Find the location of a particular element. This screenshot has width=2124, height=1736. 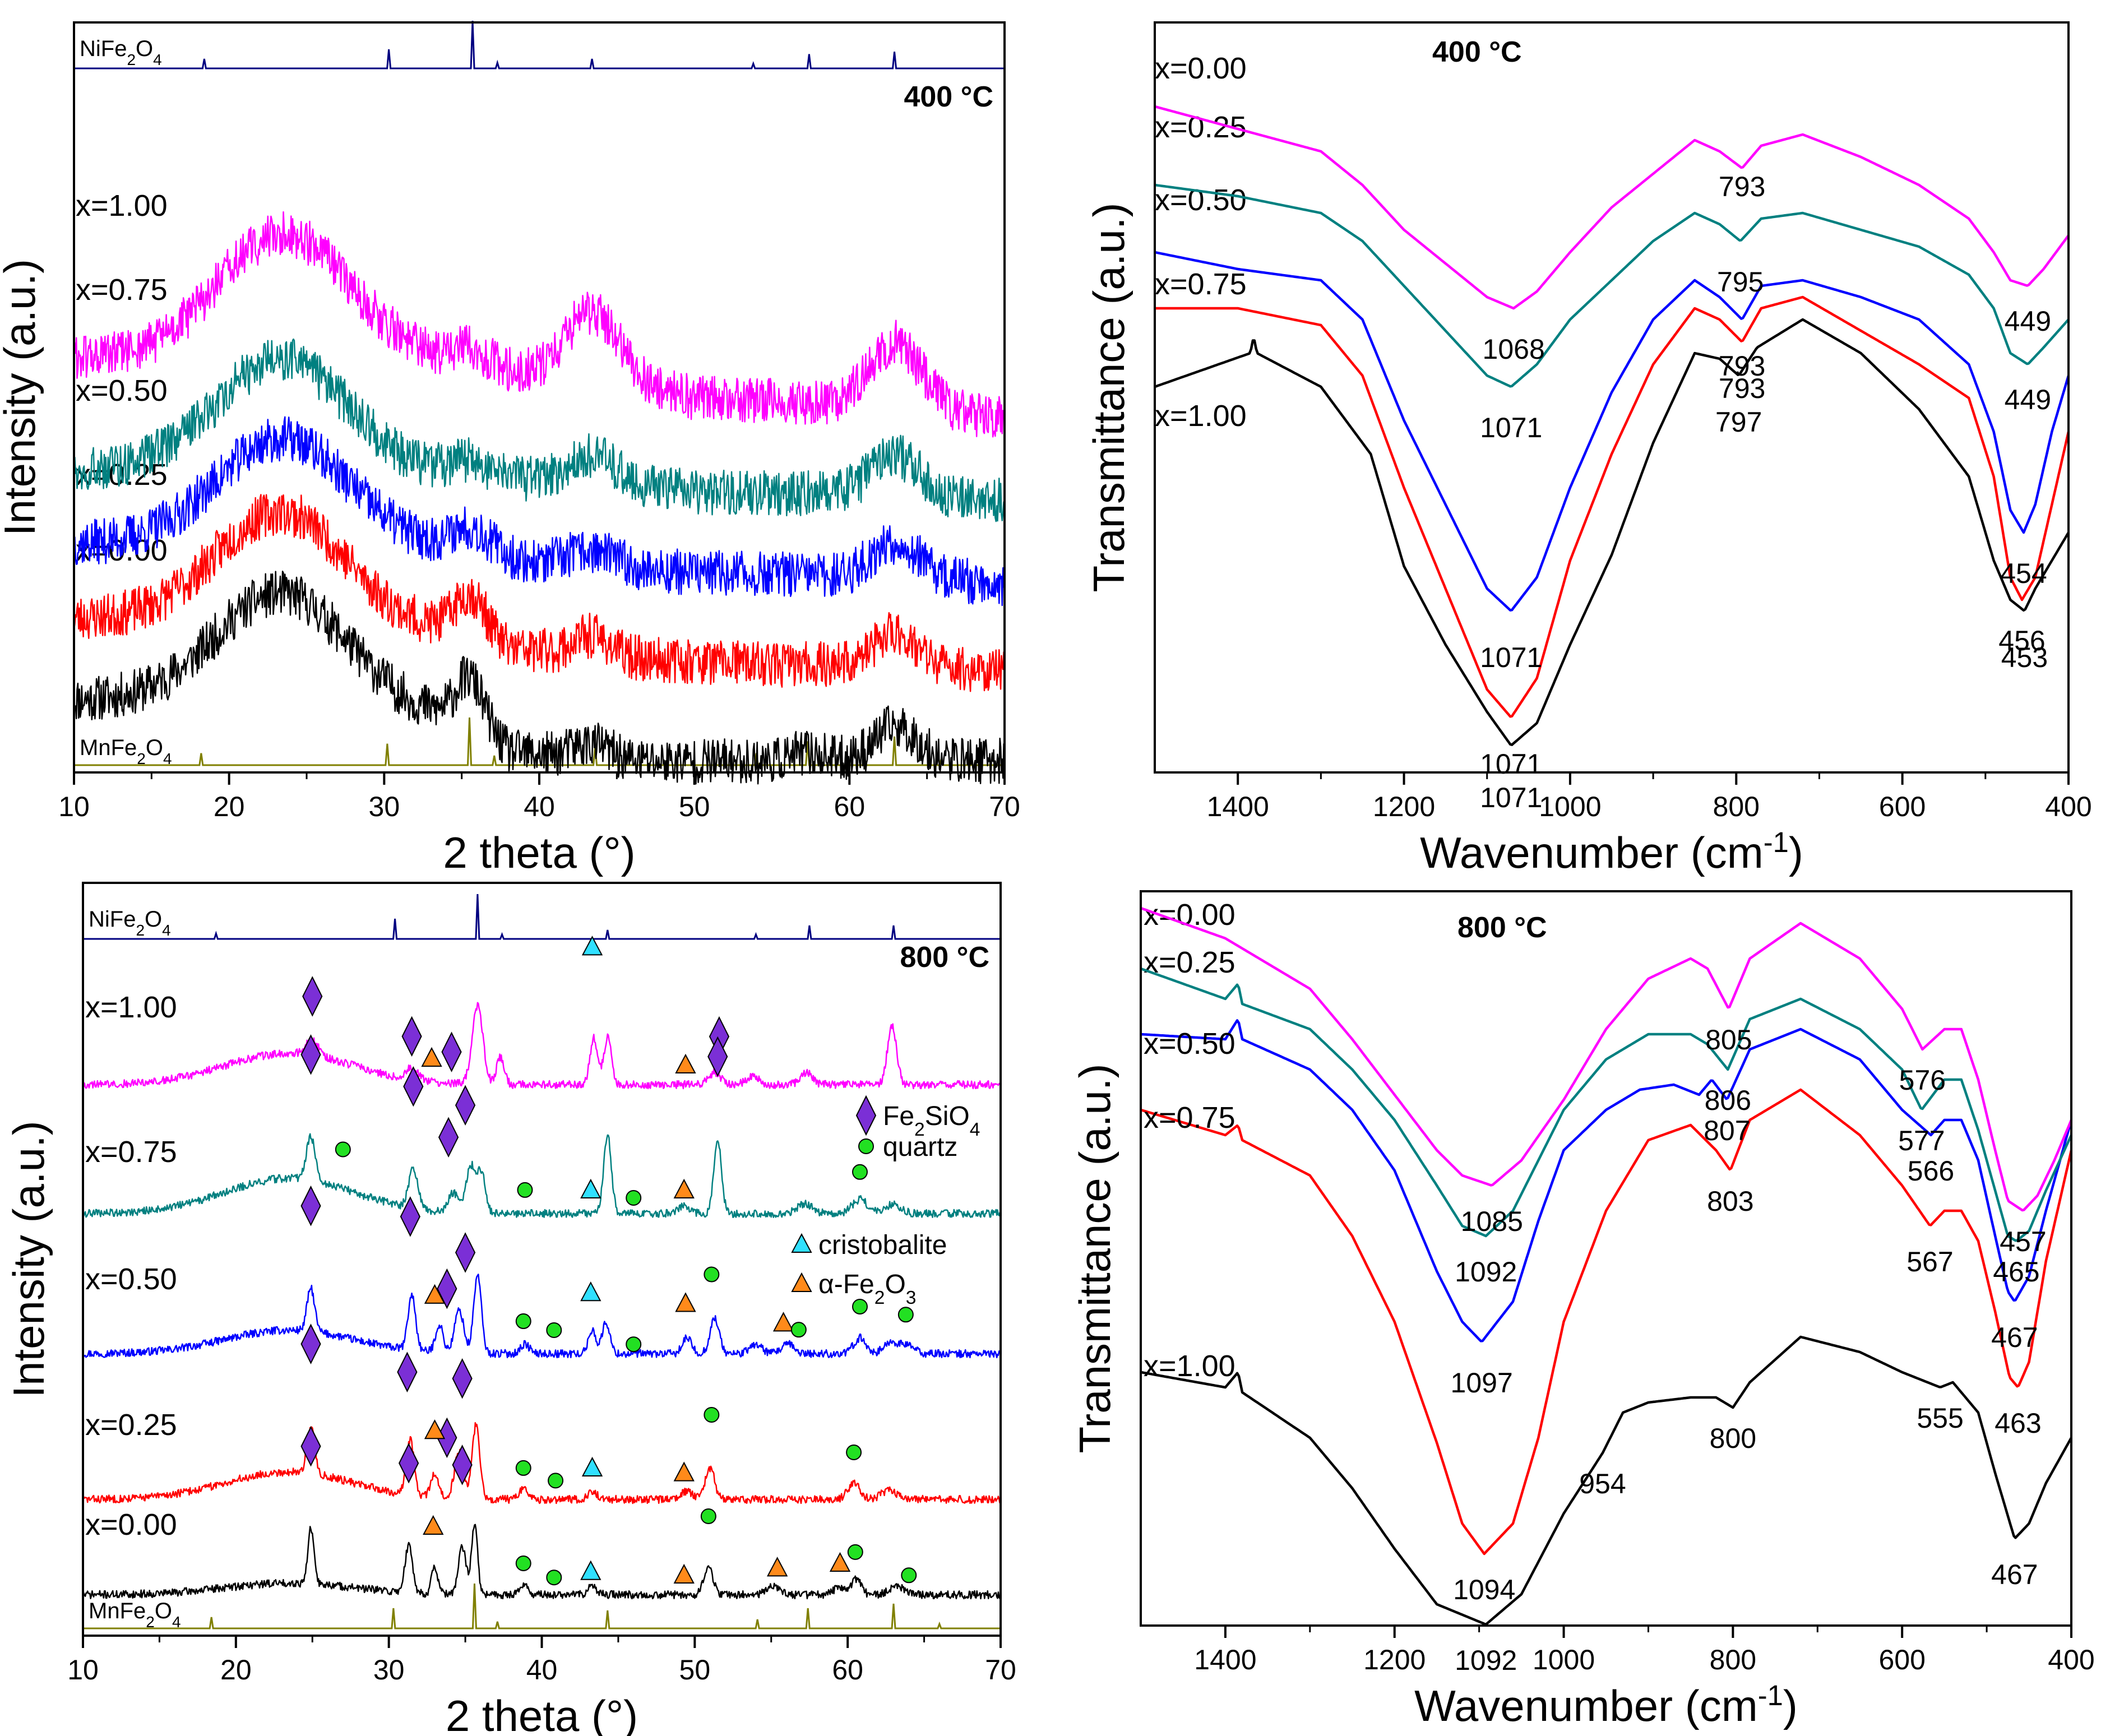

peak-label: 954 is located at coordinates (1602, 1483).